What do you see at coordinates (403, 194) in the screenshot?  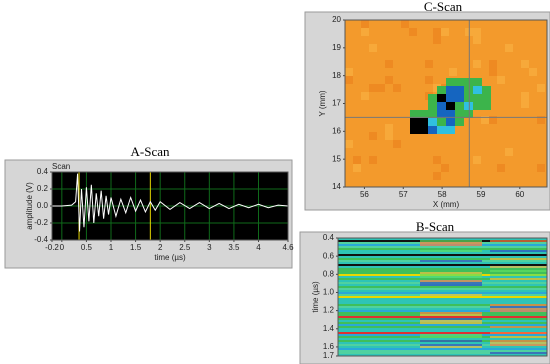 I see `x-tick-label: 57` at bounding box center [403, 194].